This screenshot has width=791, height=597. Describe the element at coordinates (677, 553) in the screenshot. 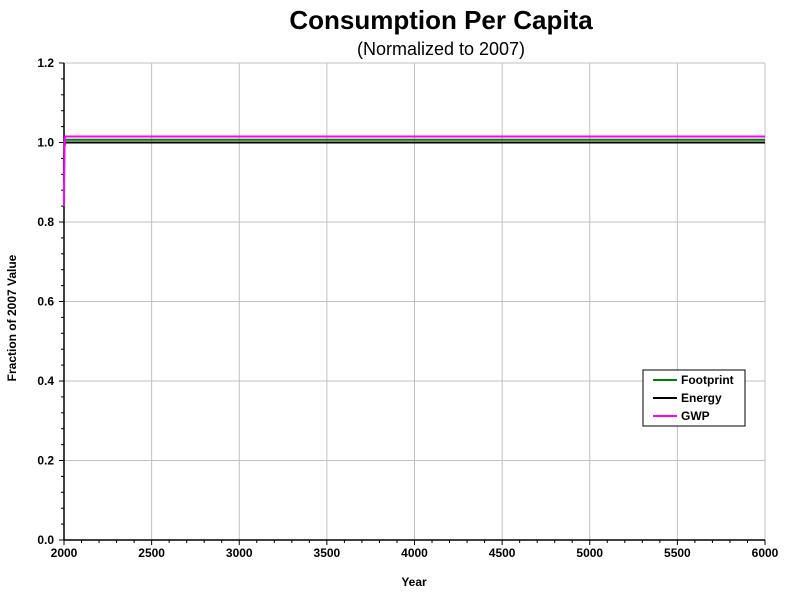

I see `x-tick-label: 5500` at that location.